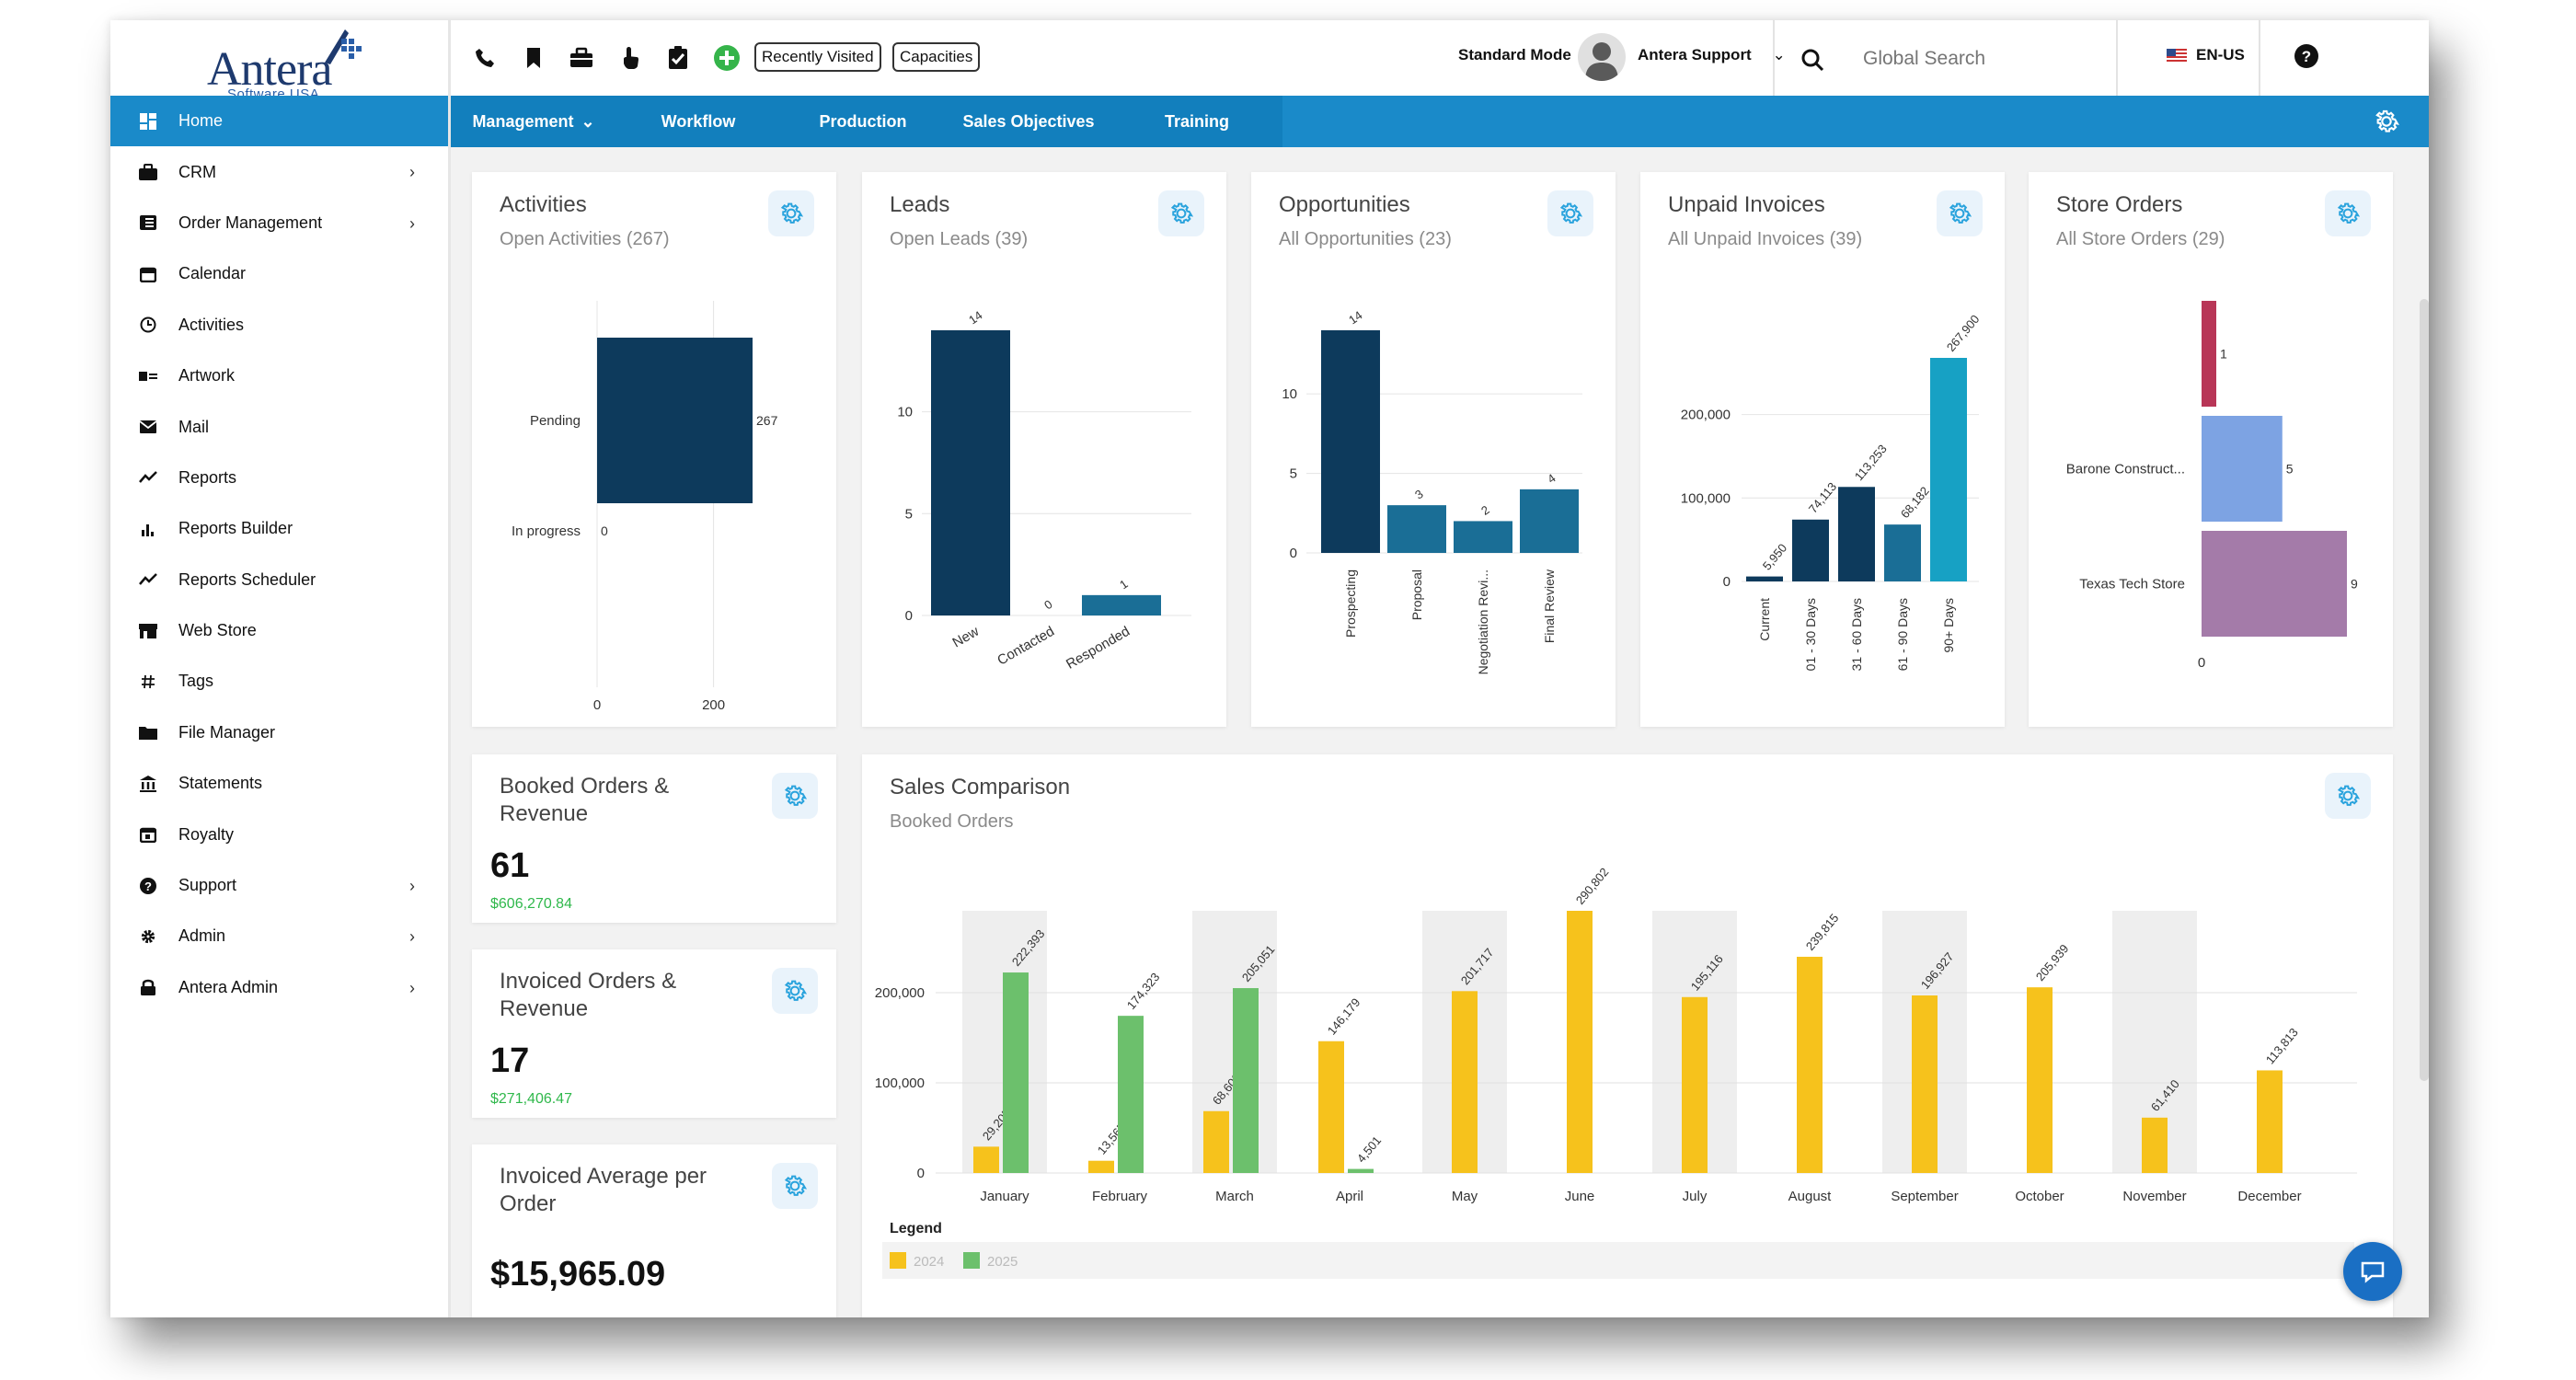 This screenshot has height=1380, width=2576. I want to click on calendar-check-icon, so click(148, 834).